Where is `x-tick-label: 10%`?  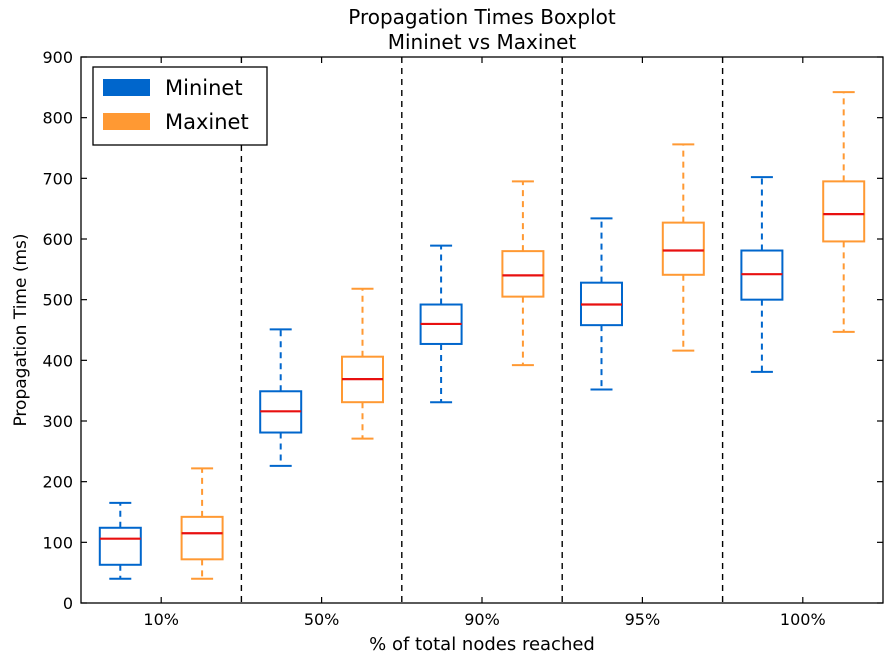 x-tick-label: 10% is located at coordinates (161, 619).